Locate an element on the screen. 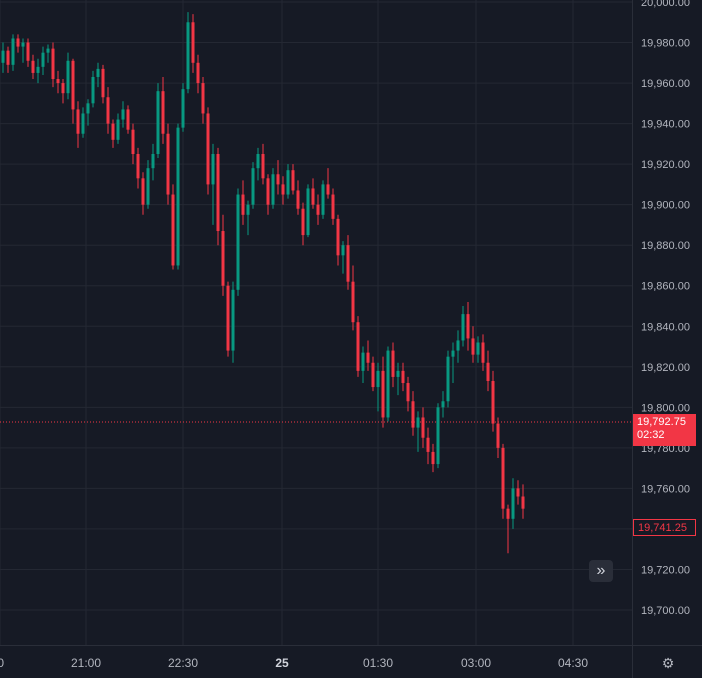  x-tick-label: 0 is located at coordinates (2, 663).